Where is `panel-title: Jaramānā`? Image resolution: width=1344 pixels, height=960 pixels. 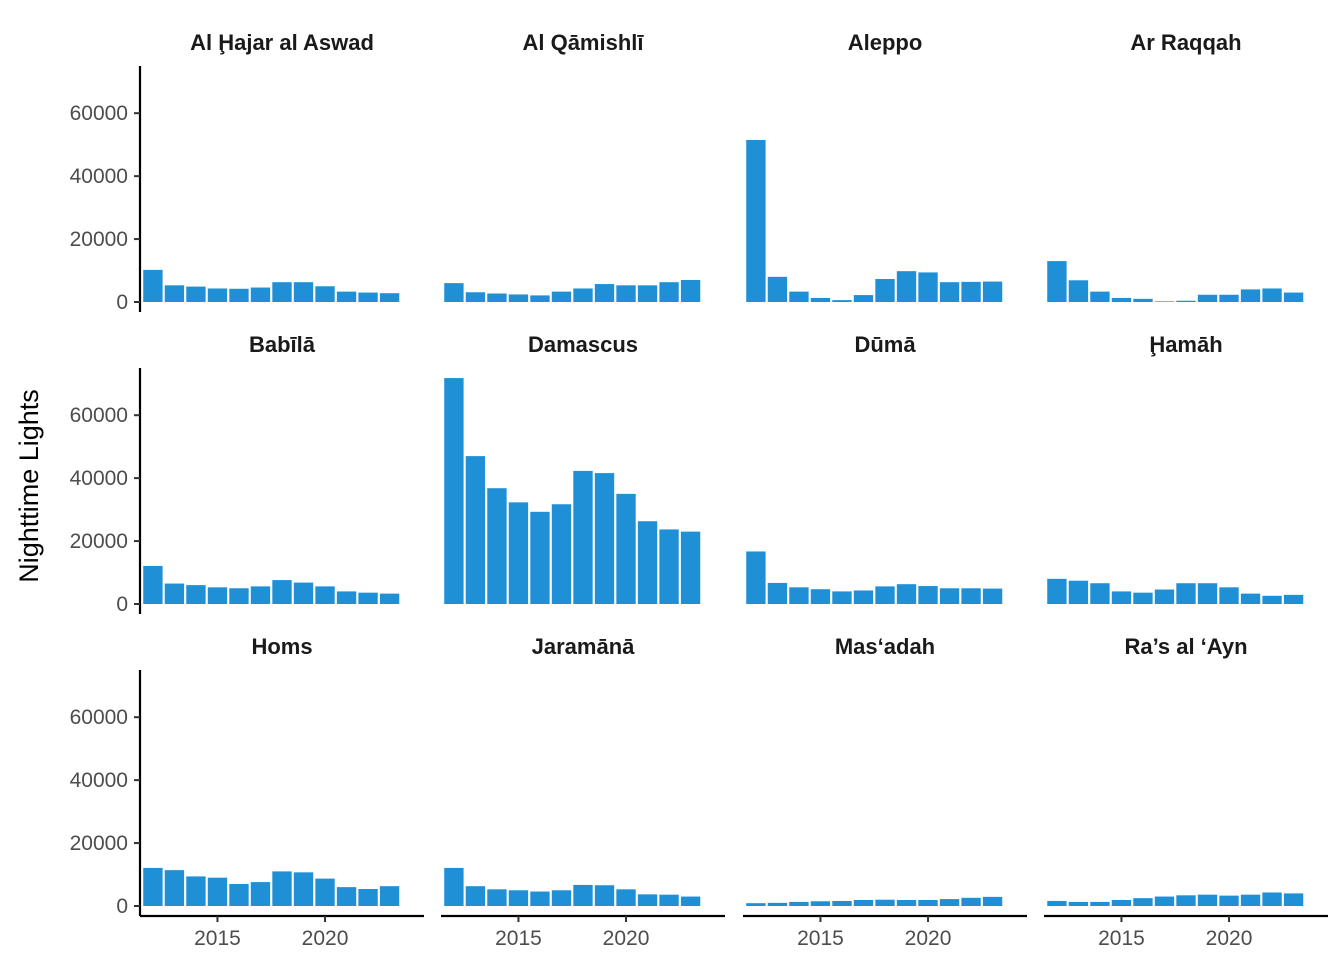
panel-title: Jaramānā is located at coordinates (584, 646).